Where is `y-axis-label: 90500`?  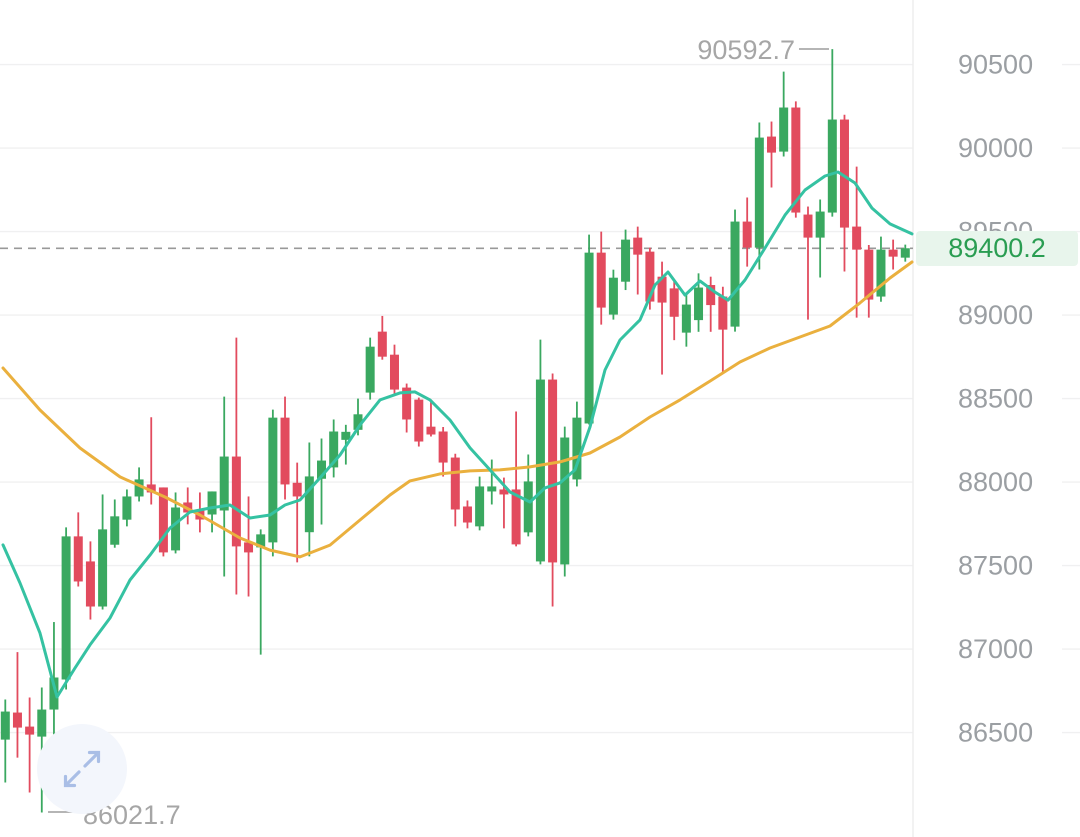 y-axis-label: 90500 is located at coordinates (995, 65).